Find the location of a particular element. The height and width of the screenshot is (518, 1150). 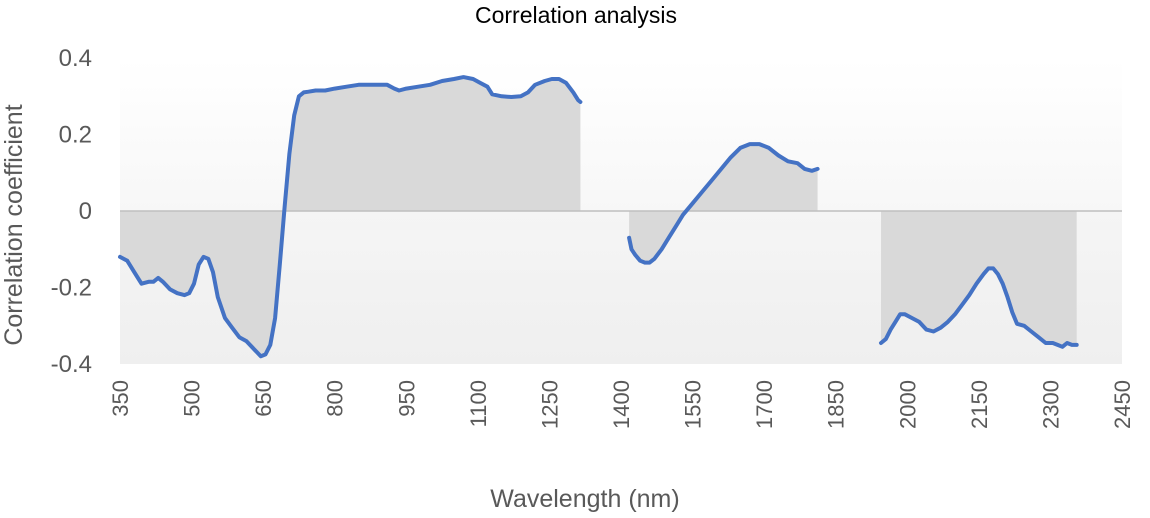

x-tick-label: 1400 is located at coordinates (621, 404).